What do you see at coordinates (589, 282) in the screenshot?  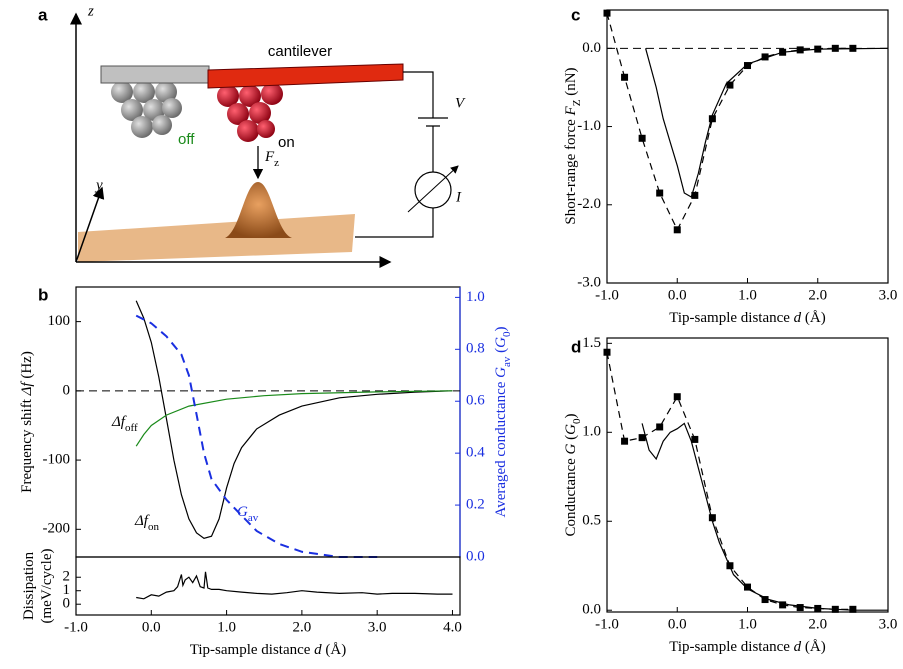 I see `y-tick-label: -3.0` at bounding box center [589, 282].